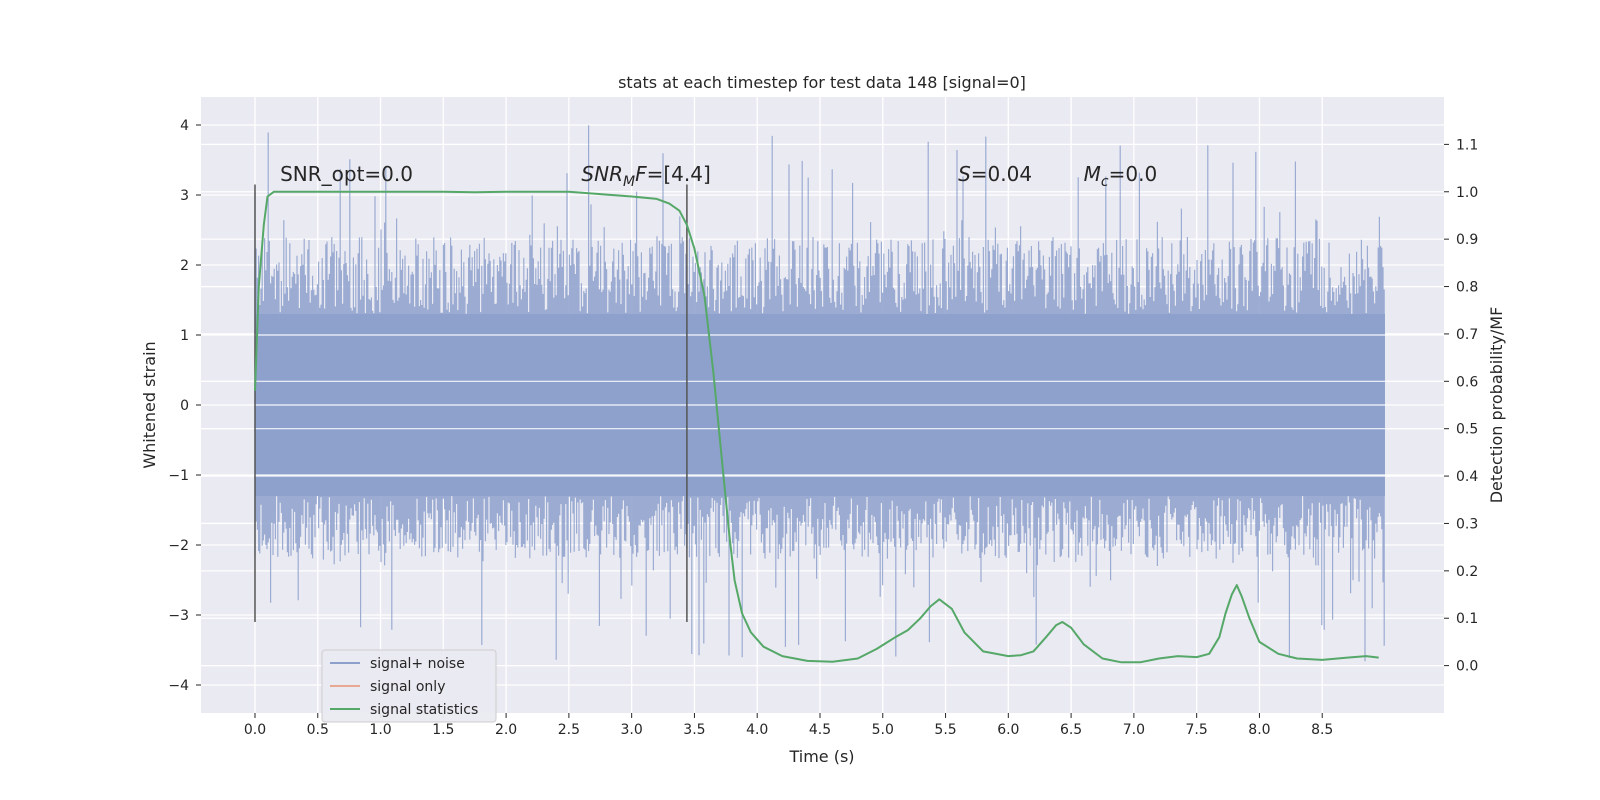 This screenshot has height=800, width=1600. What do you see at coordinates (1322, 730) in the screenshot?
I see `x-tick-label: 8.5` at bounding box center [1322, 730].